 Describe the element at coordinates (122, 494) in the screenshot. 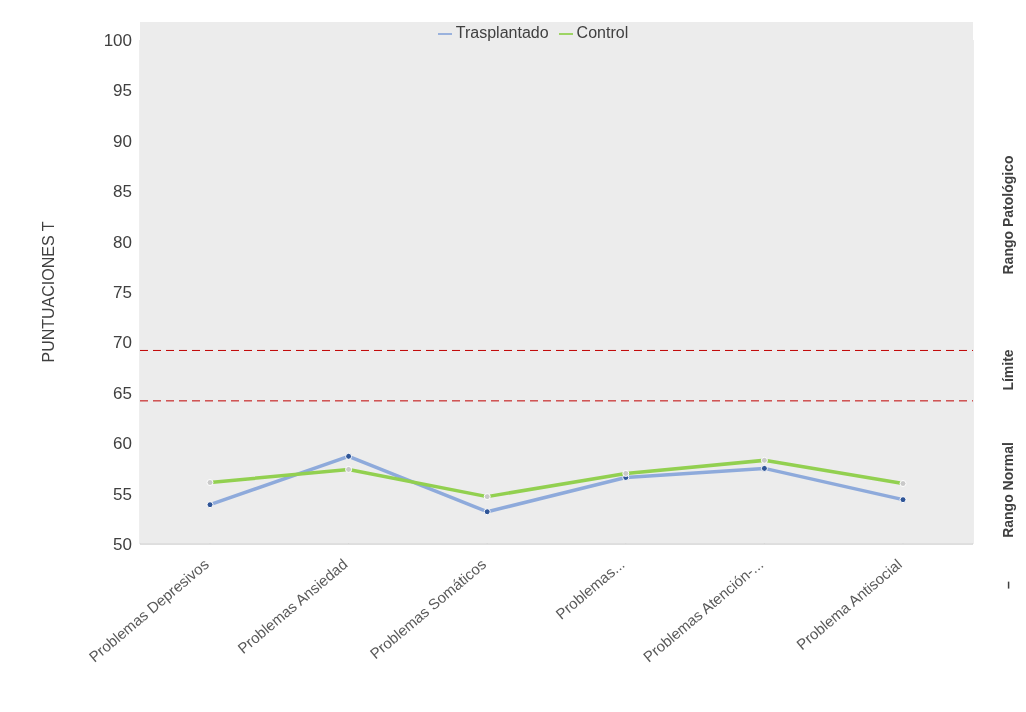

I see `y-tick-label: 55` at that location.